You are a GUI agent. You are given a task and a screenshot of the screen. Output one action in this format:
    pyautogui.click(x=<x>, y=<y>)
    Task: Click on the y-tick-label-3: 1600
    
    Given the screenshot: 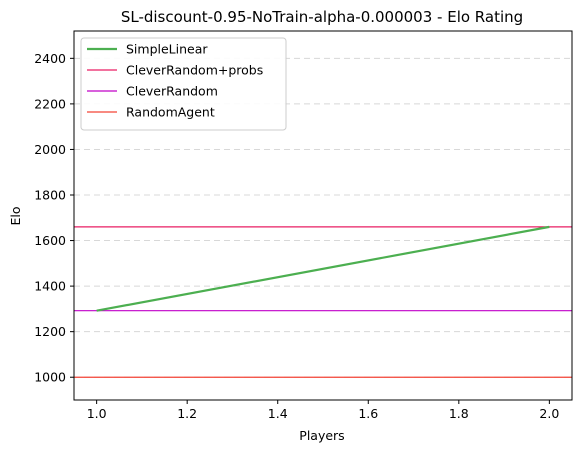 What is the action you would take?
    pyautogui.click(x=50, y=240)
    